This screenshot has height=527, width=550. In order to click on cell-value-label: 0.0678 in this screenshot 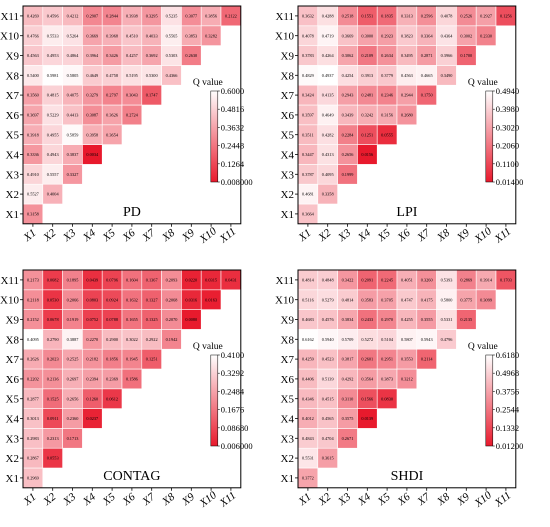, I will do `click(53, 319)`.